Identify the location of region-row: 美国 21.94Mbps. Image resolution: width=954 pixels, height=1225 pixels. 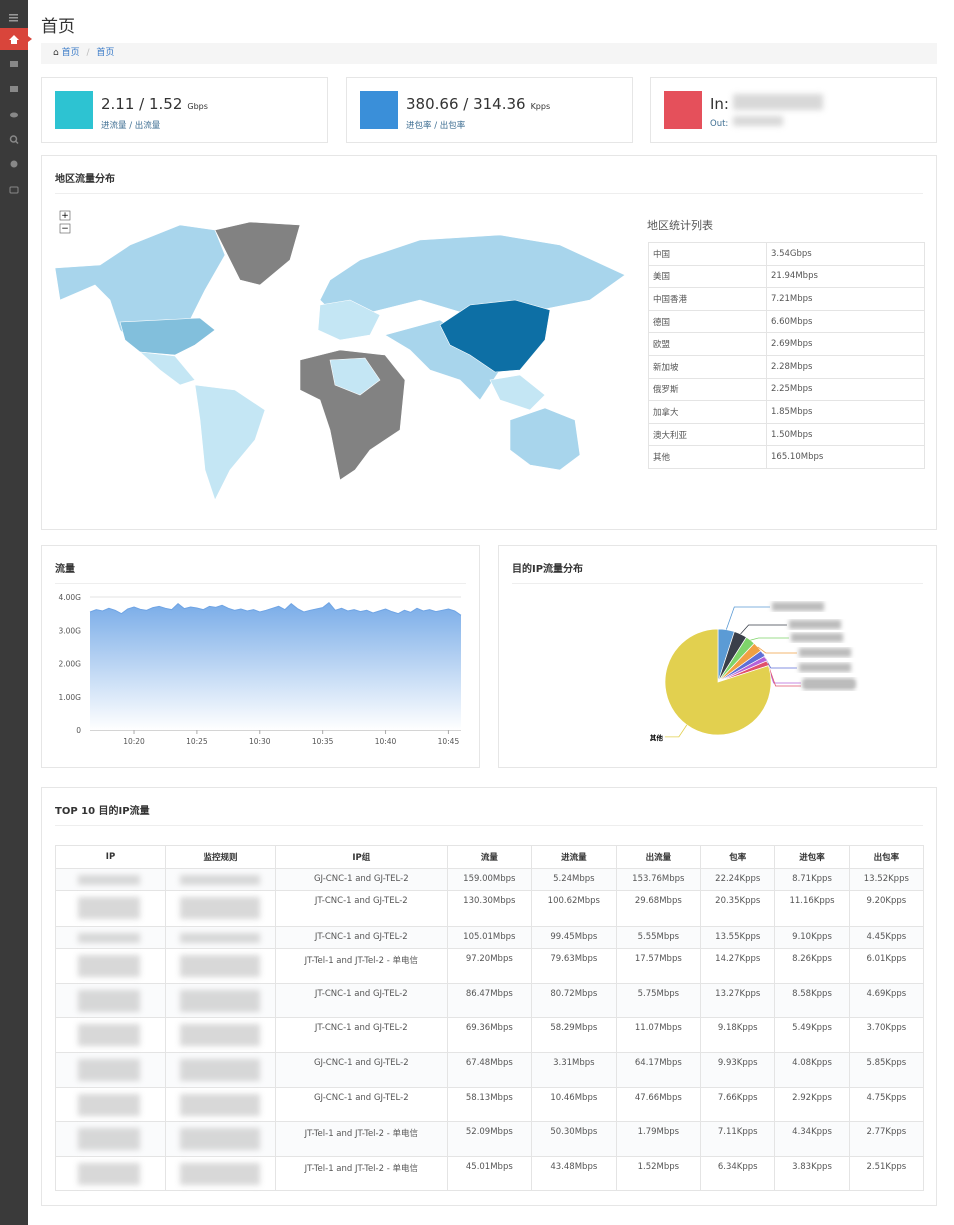
(786, 276).